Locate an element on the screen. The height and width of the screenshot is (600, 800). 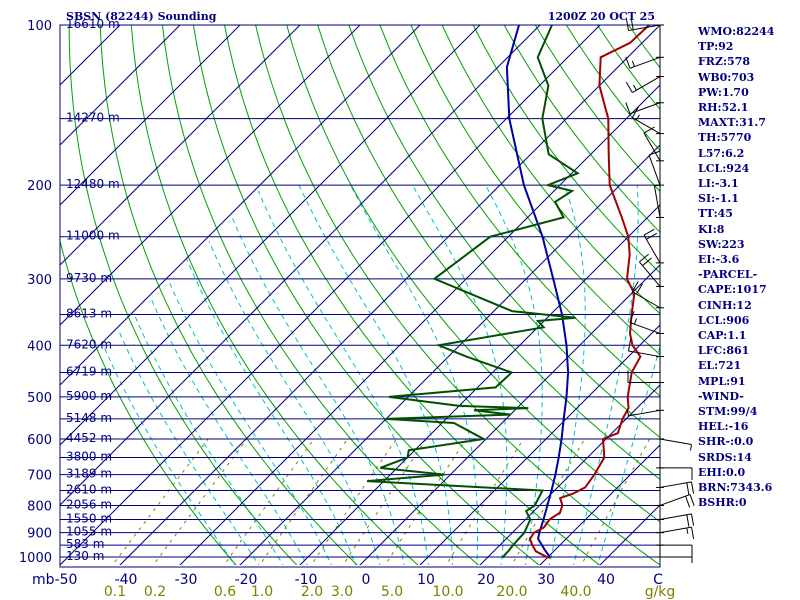
temperature-tick-label: 20 is located at coordinates (486, 580).